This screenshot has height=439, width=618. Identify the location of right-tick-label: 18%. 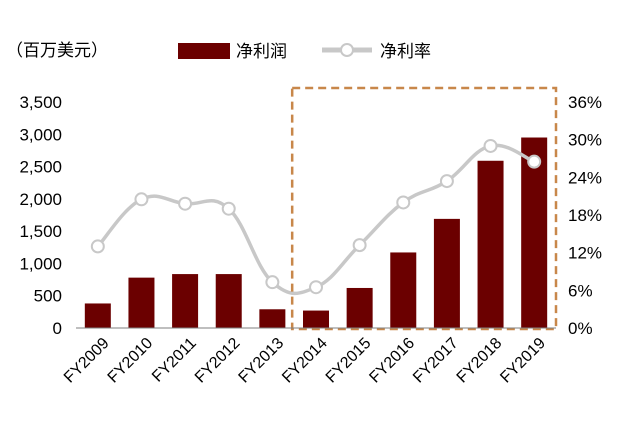
(585, 215).